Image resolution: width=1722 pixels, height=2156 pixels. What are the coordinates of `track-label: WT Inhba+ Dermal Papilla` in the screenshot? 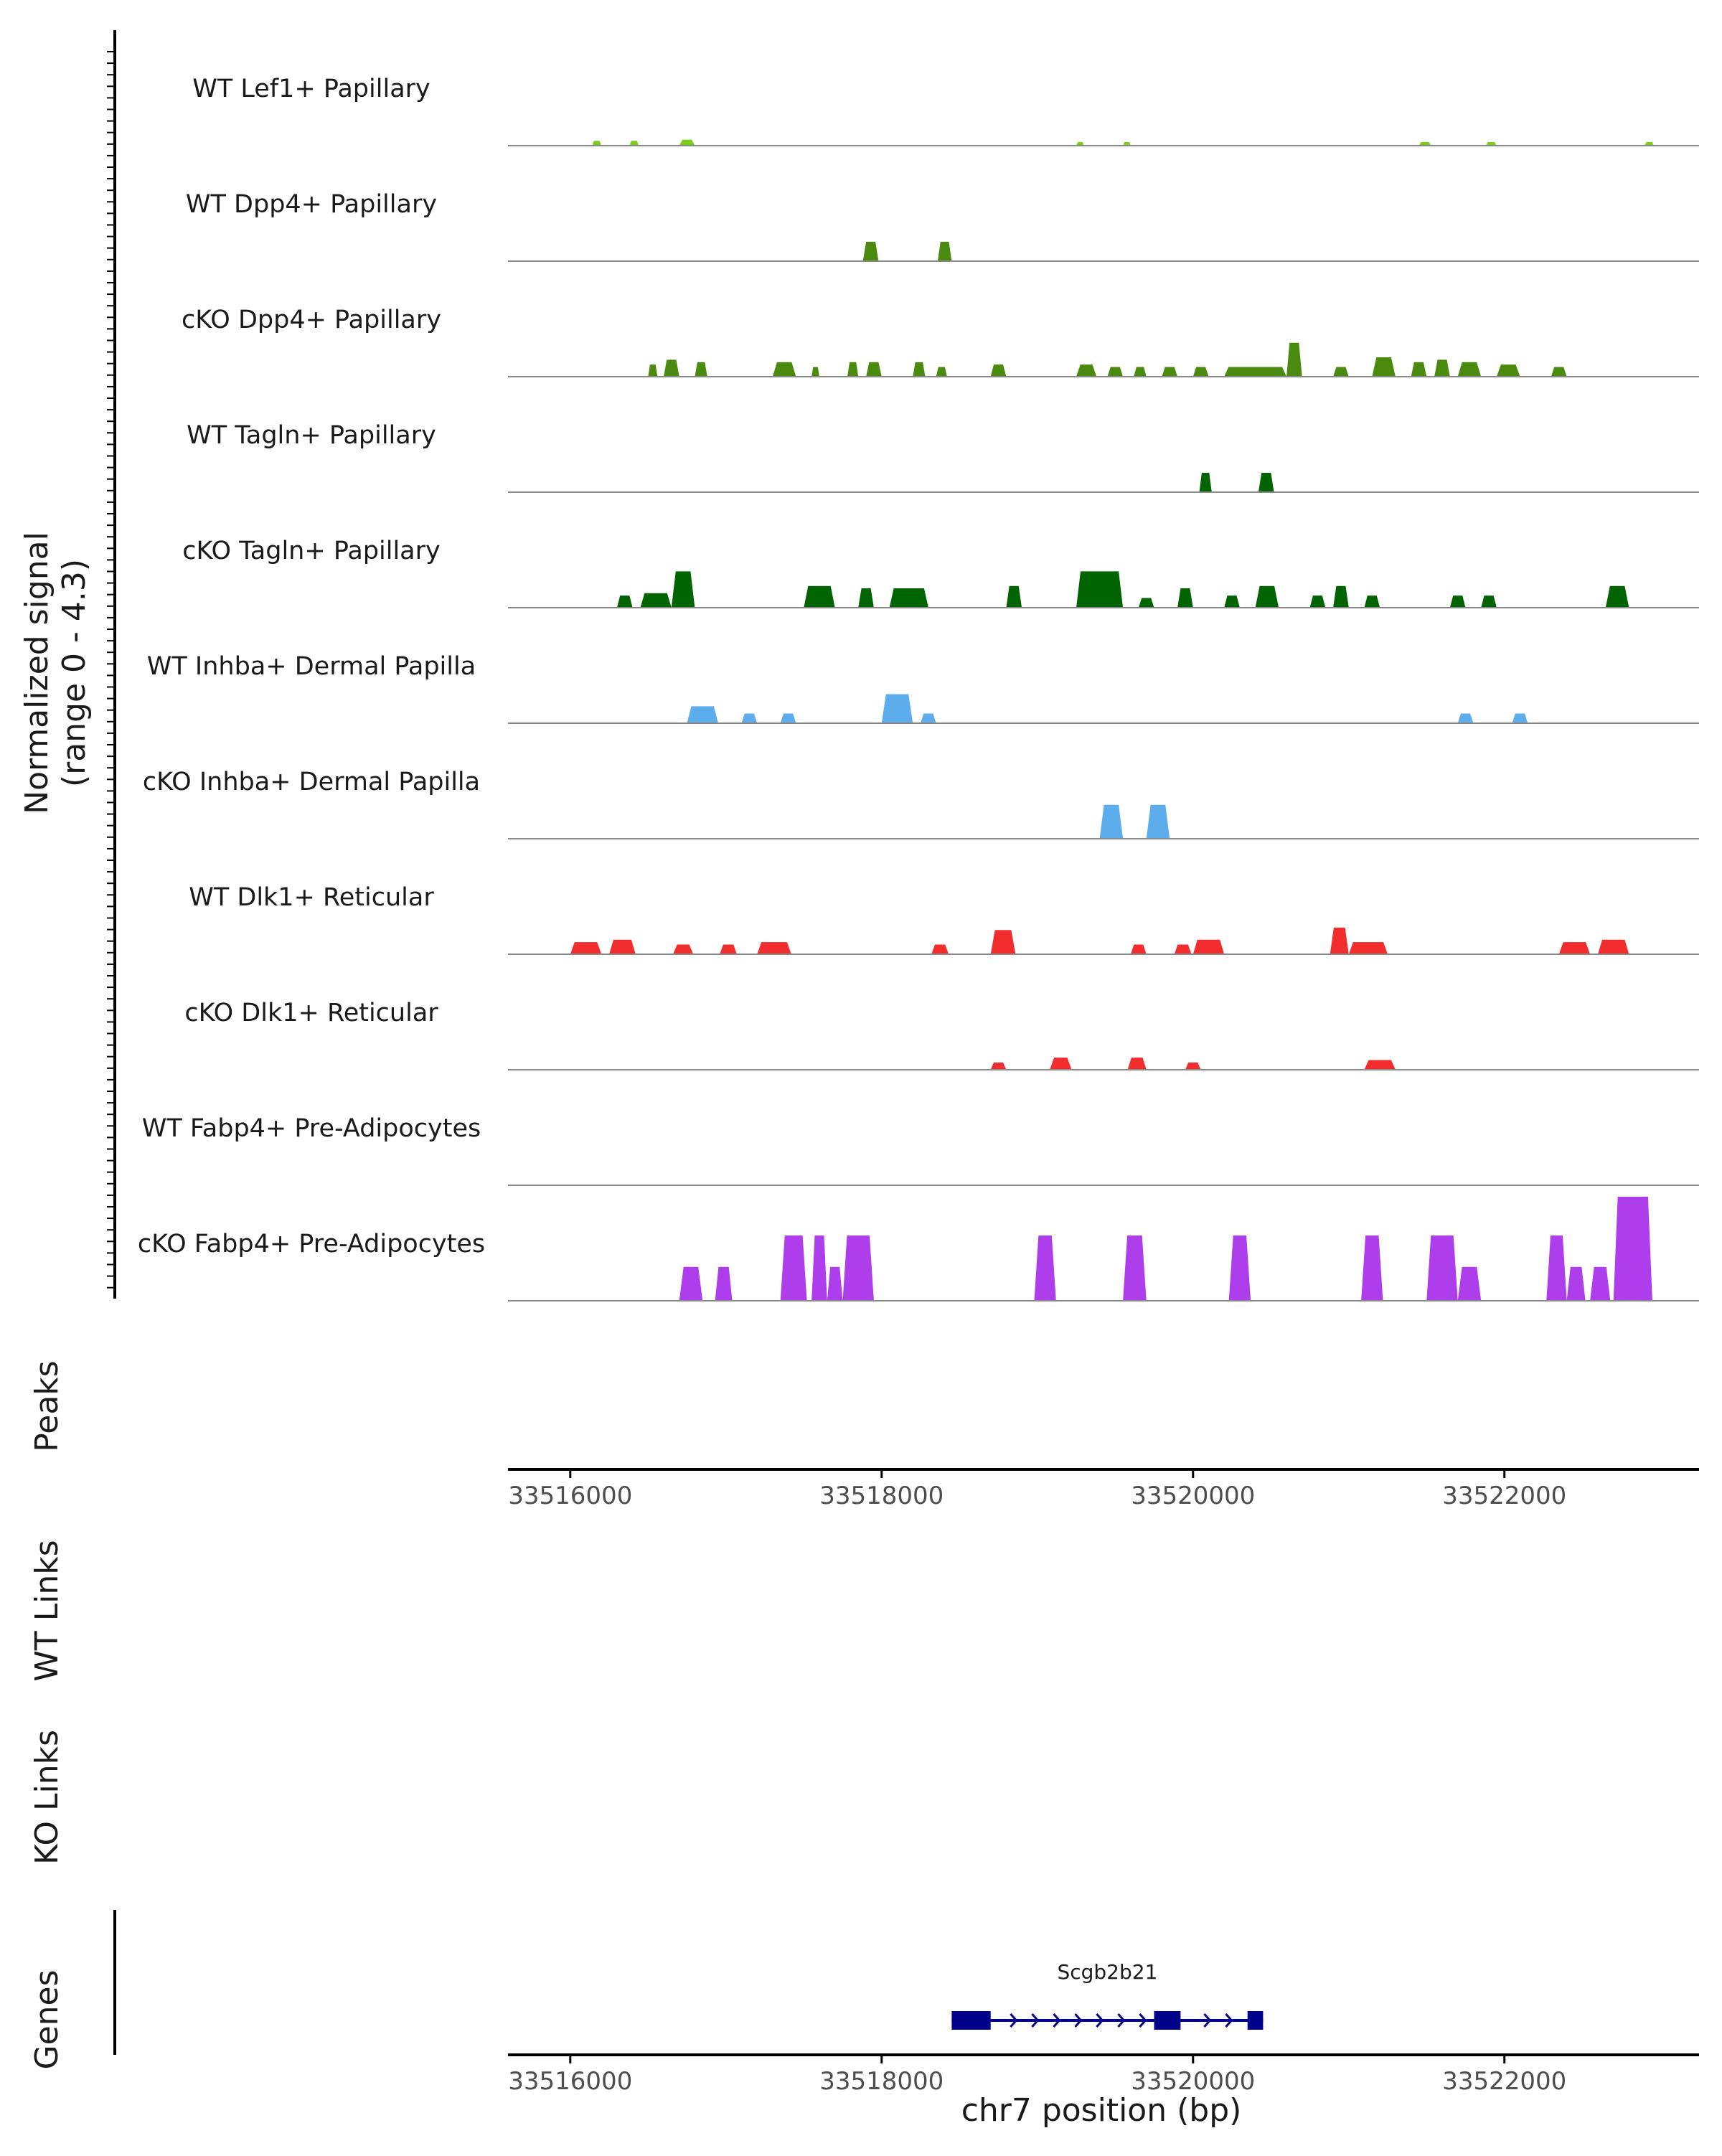 It's located at (312, 667).